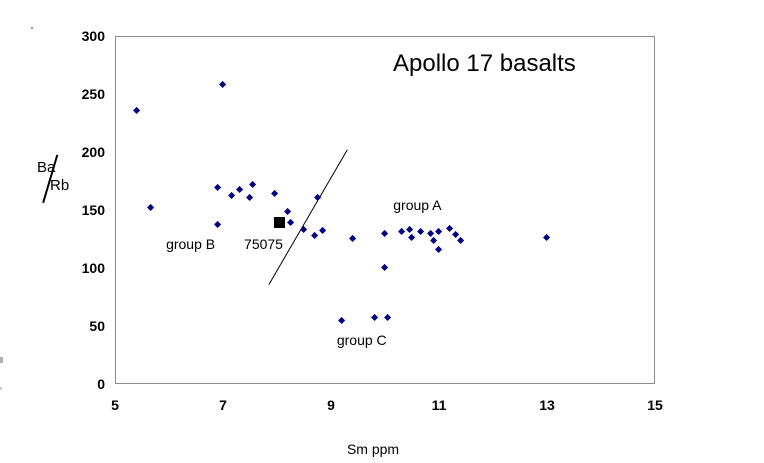 This screenshot has height=463, width=764. I want to click on x-tick-label: 5, so click(115, 405).